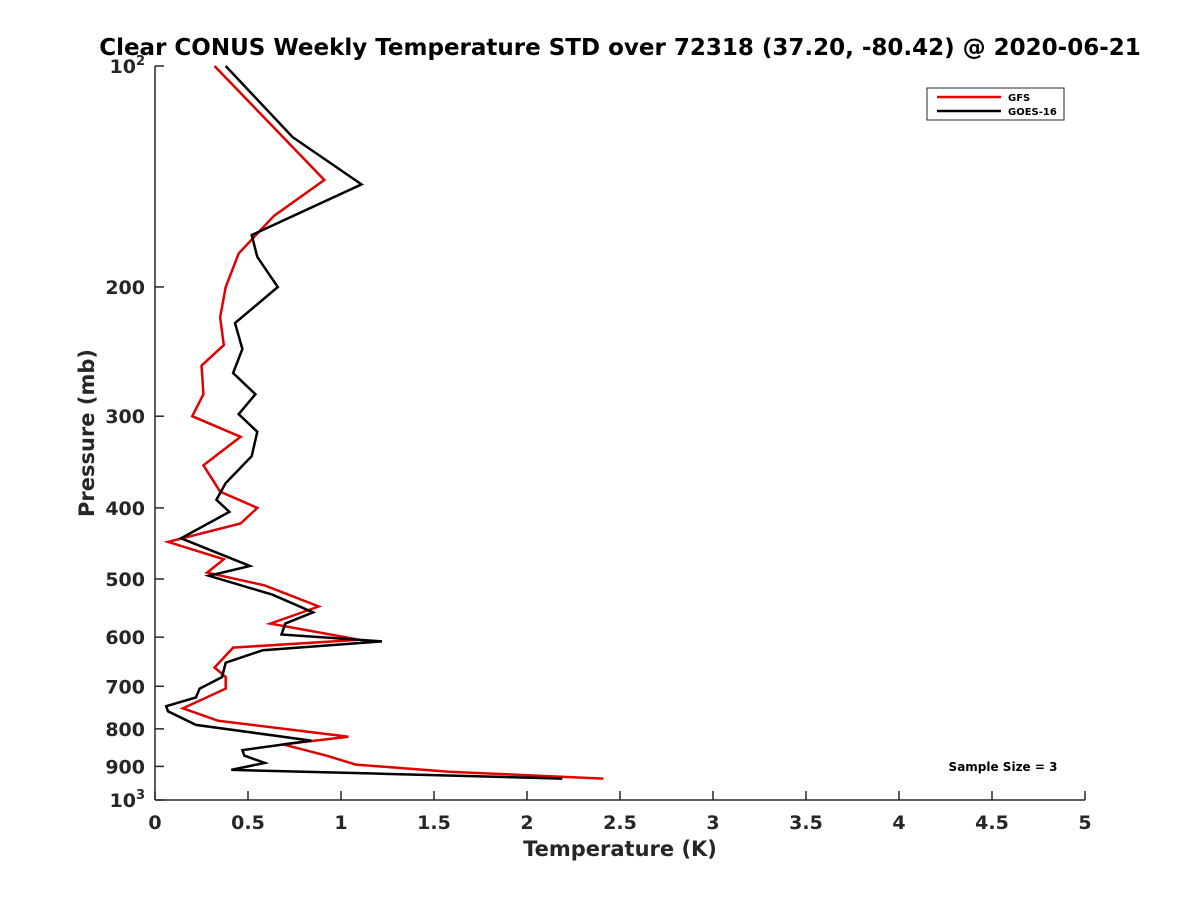 This screenshot has width=1200, height=900. I want to click on y-tick-label: 400, so click(125, 509).